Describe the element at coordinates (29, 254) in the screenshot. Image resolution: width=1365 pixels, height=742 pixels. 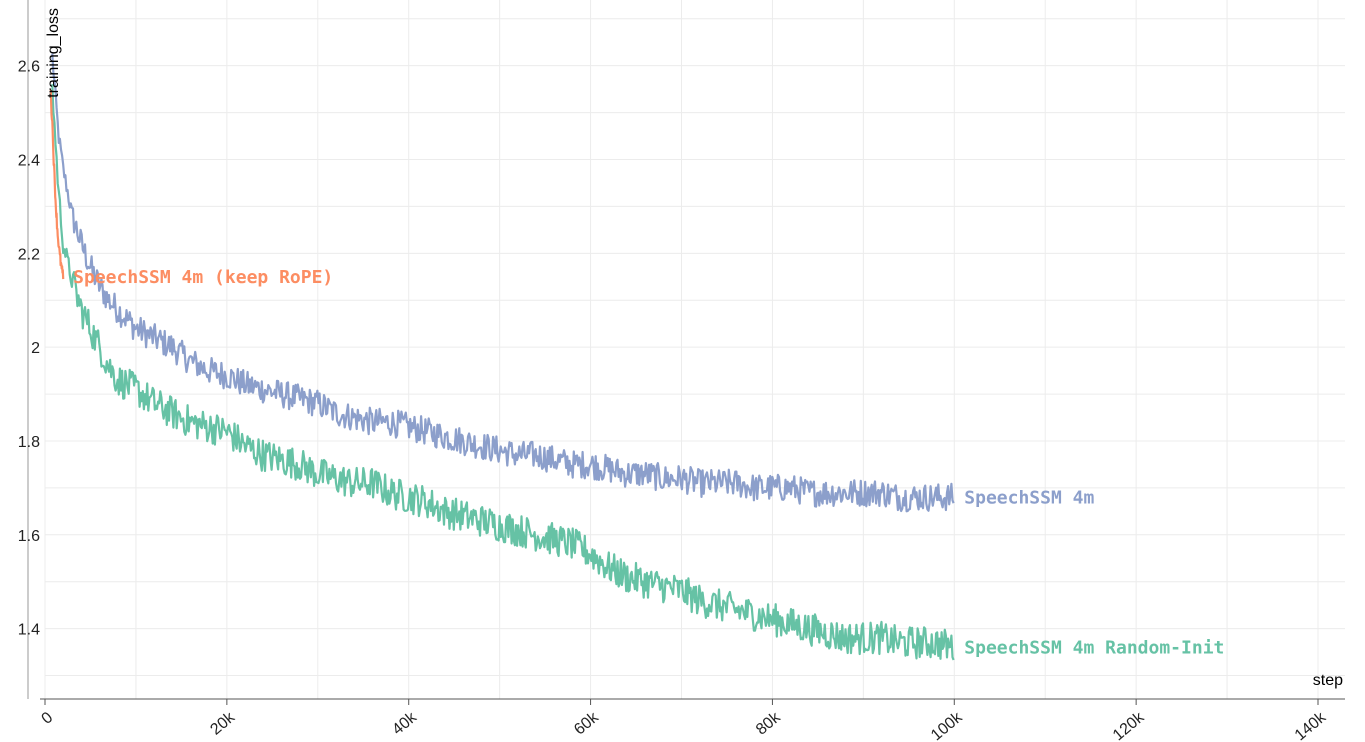
I see `y-tick-label: 2.2` at that location.